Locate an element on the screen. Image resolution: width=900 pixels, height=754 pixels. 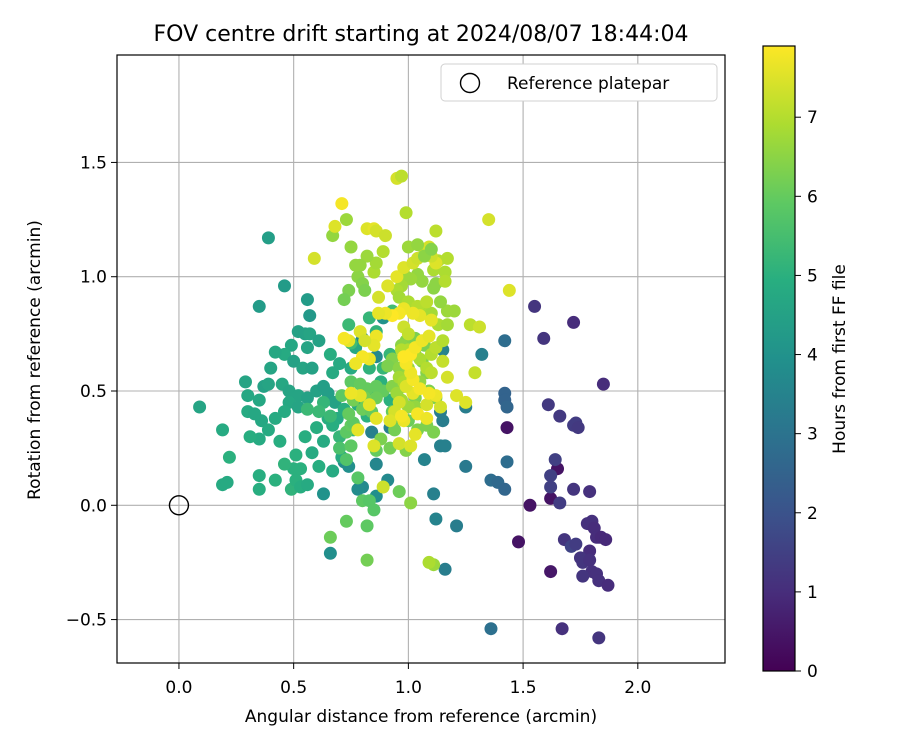
colorbar-ticks: 0 1 2 3 4 5 6 7 is located at coordinates (806, 395).